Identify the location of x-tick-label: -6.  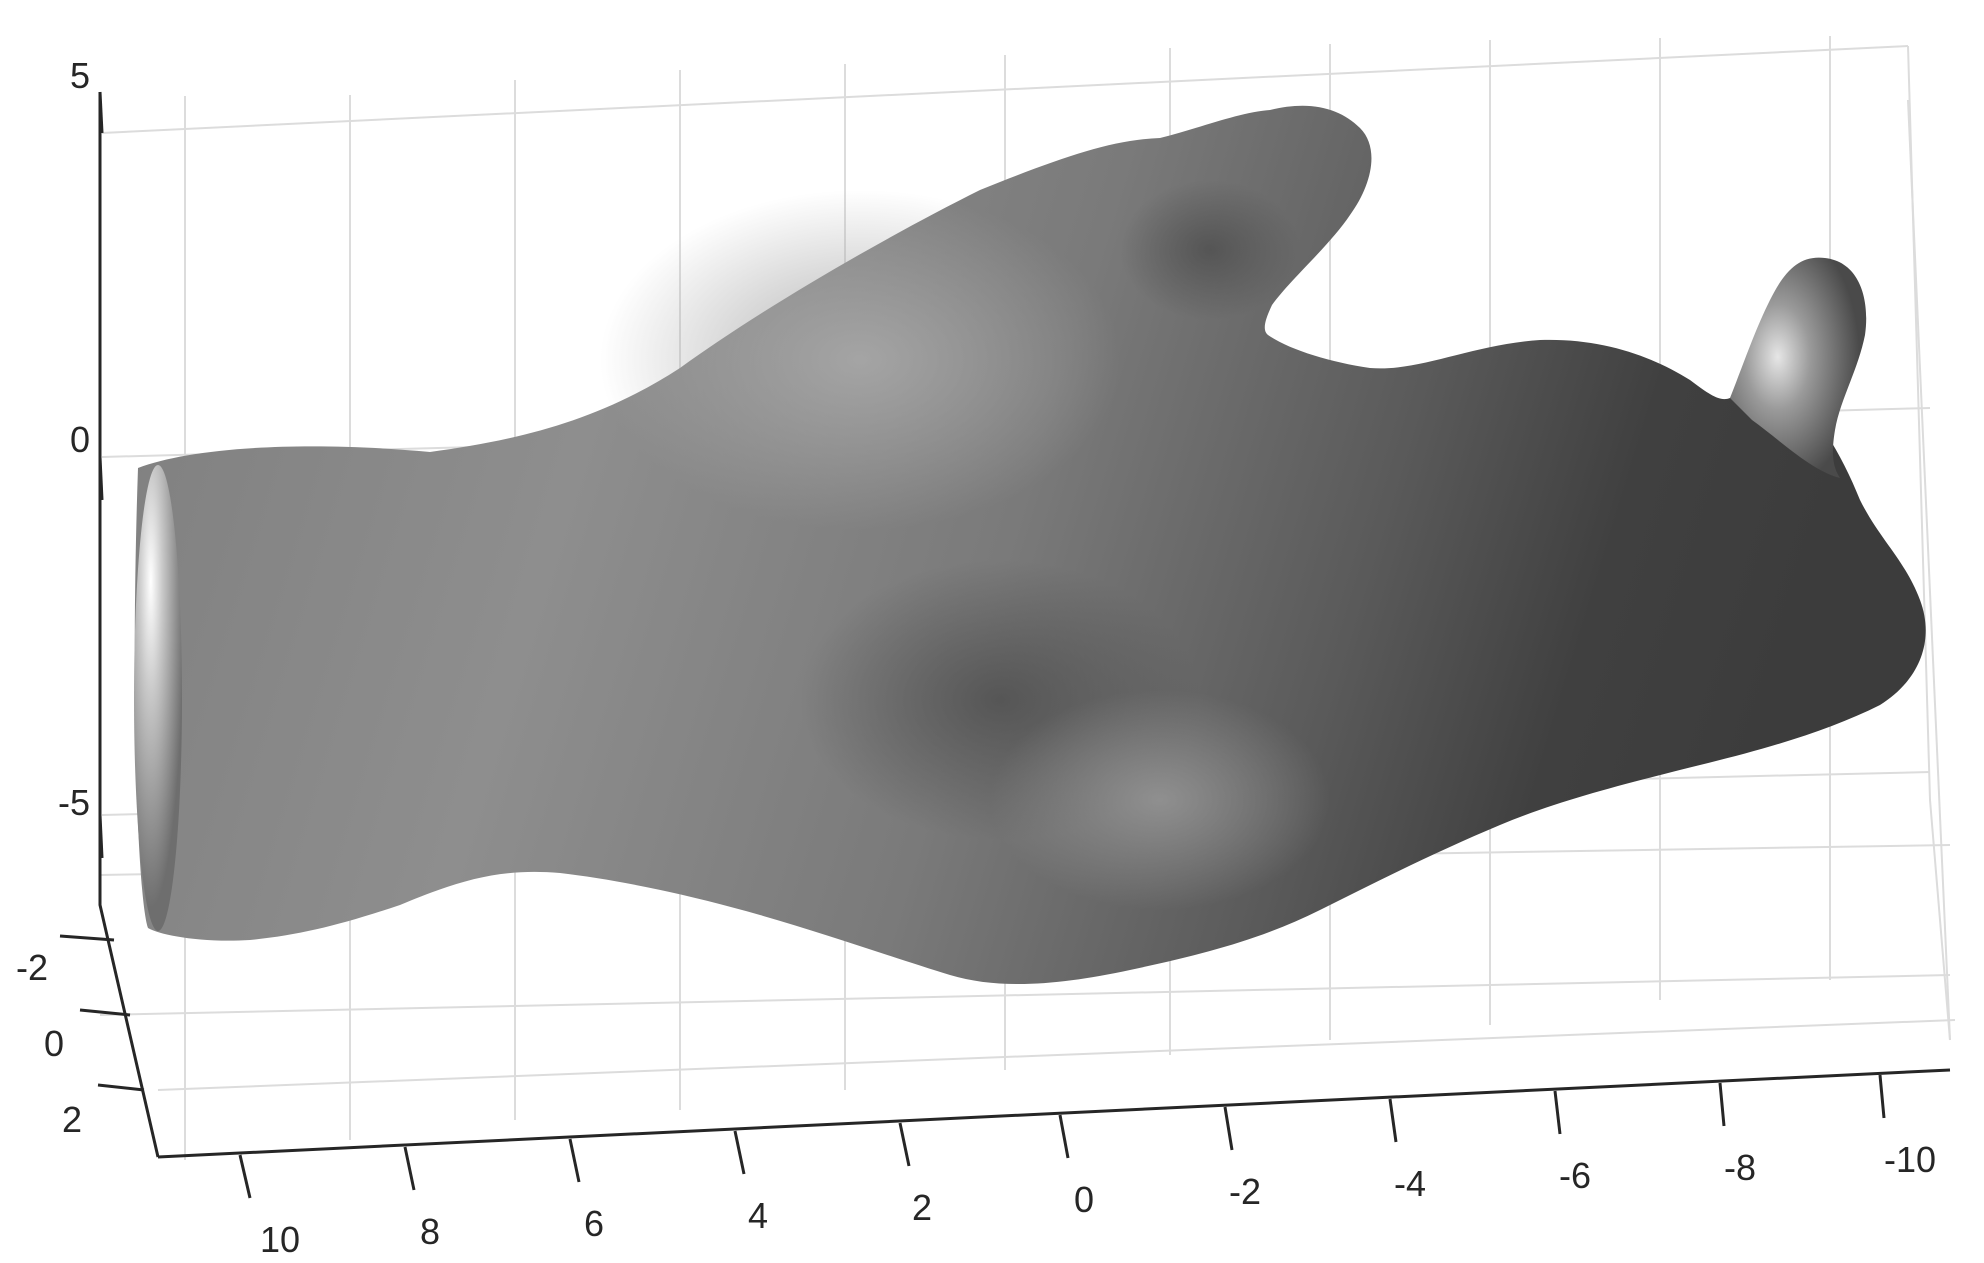
(1575, 1175).